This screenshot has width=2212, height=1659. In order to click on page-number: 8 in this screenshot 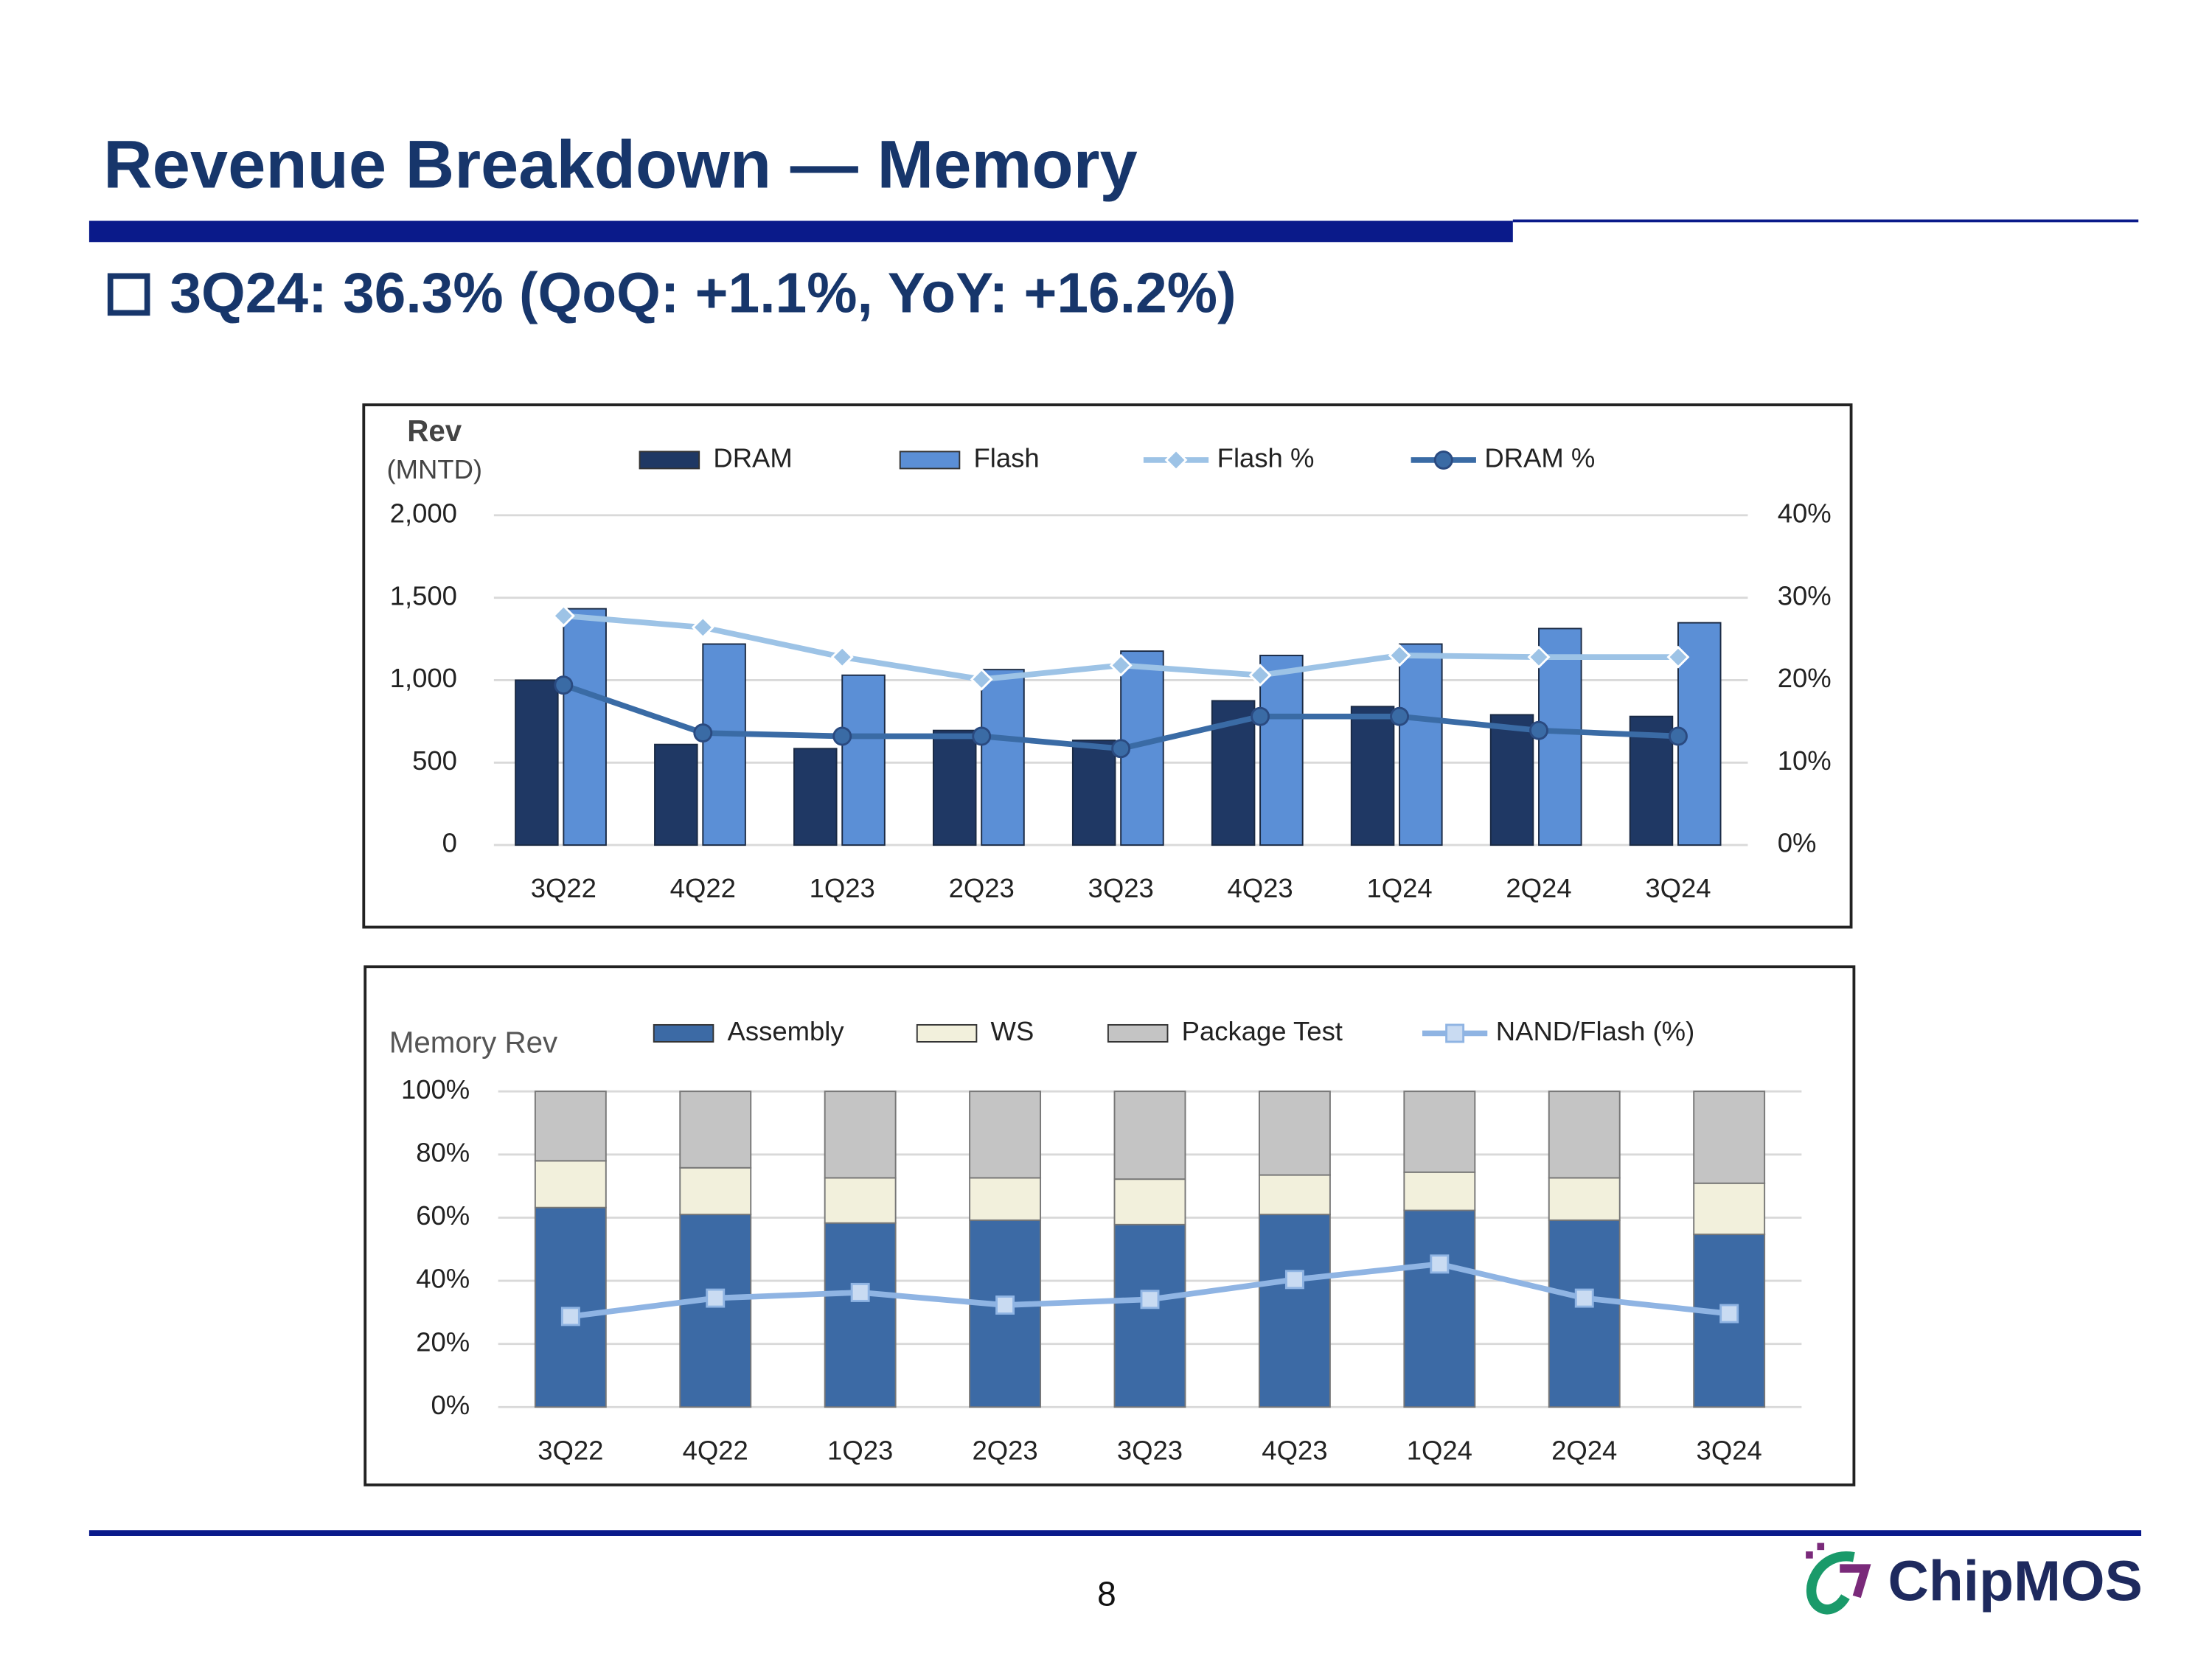, I will do `click(1106, 1594)`.